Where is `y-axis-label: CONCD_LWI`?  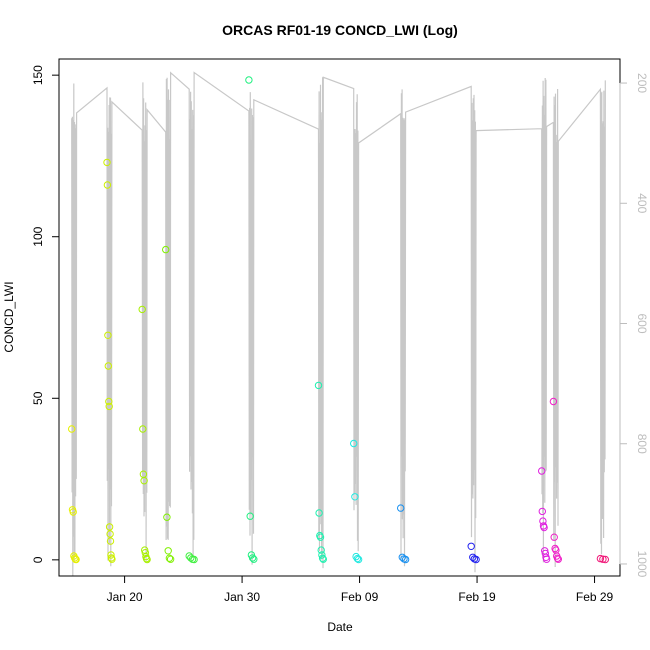 y-axis-label: CONCD_LWI is located at coordinates (9, 316).